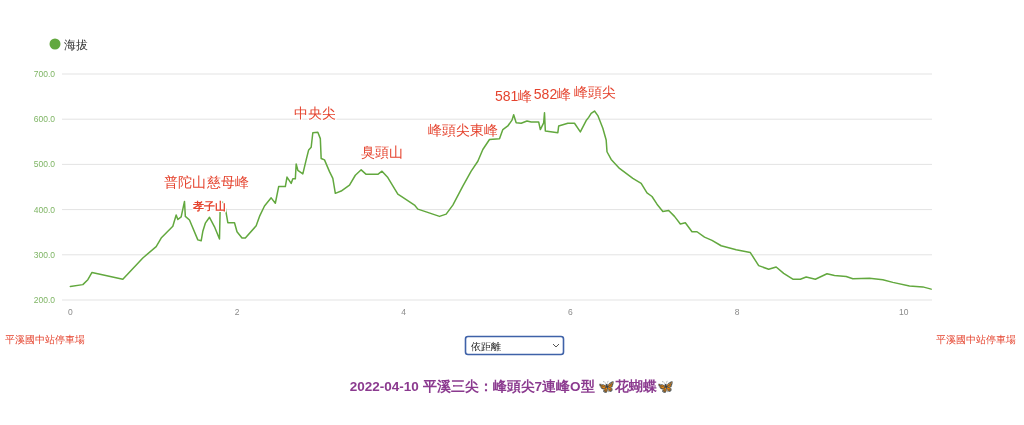  Describe the element at coordinates (44, 254) in the screenshot. I see `ytick: 300.0` at that location.